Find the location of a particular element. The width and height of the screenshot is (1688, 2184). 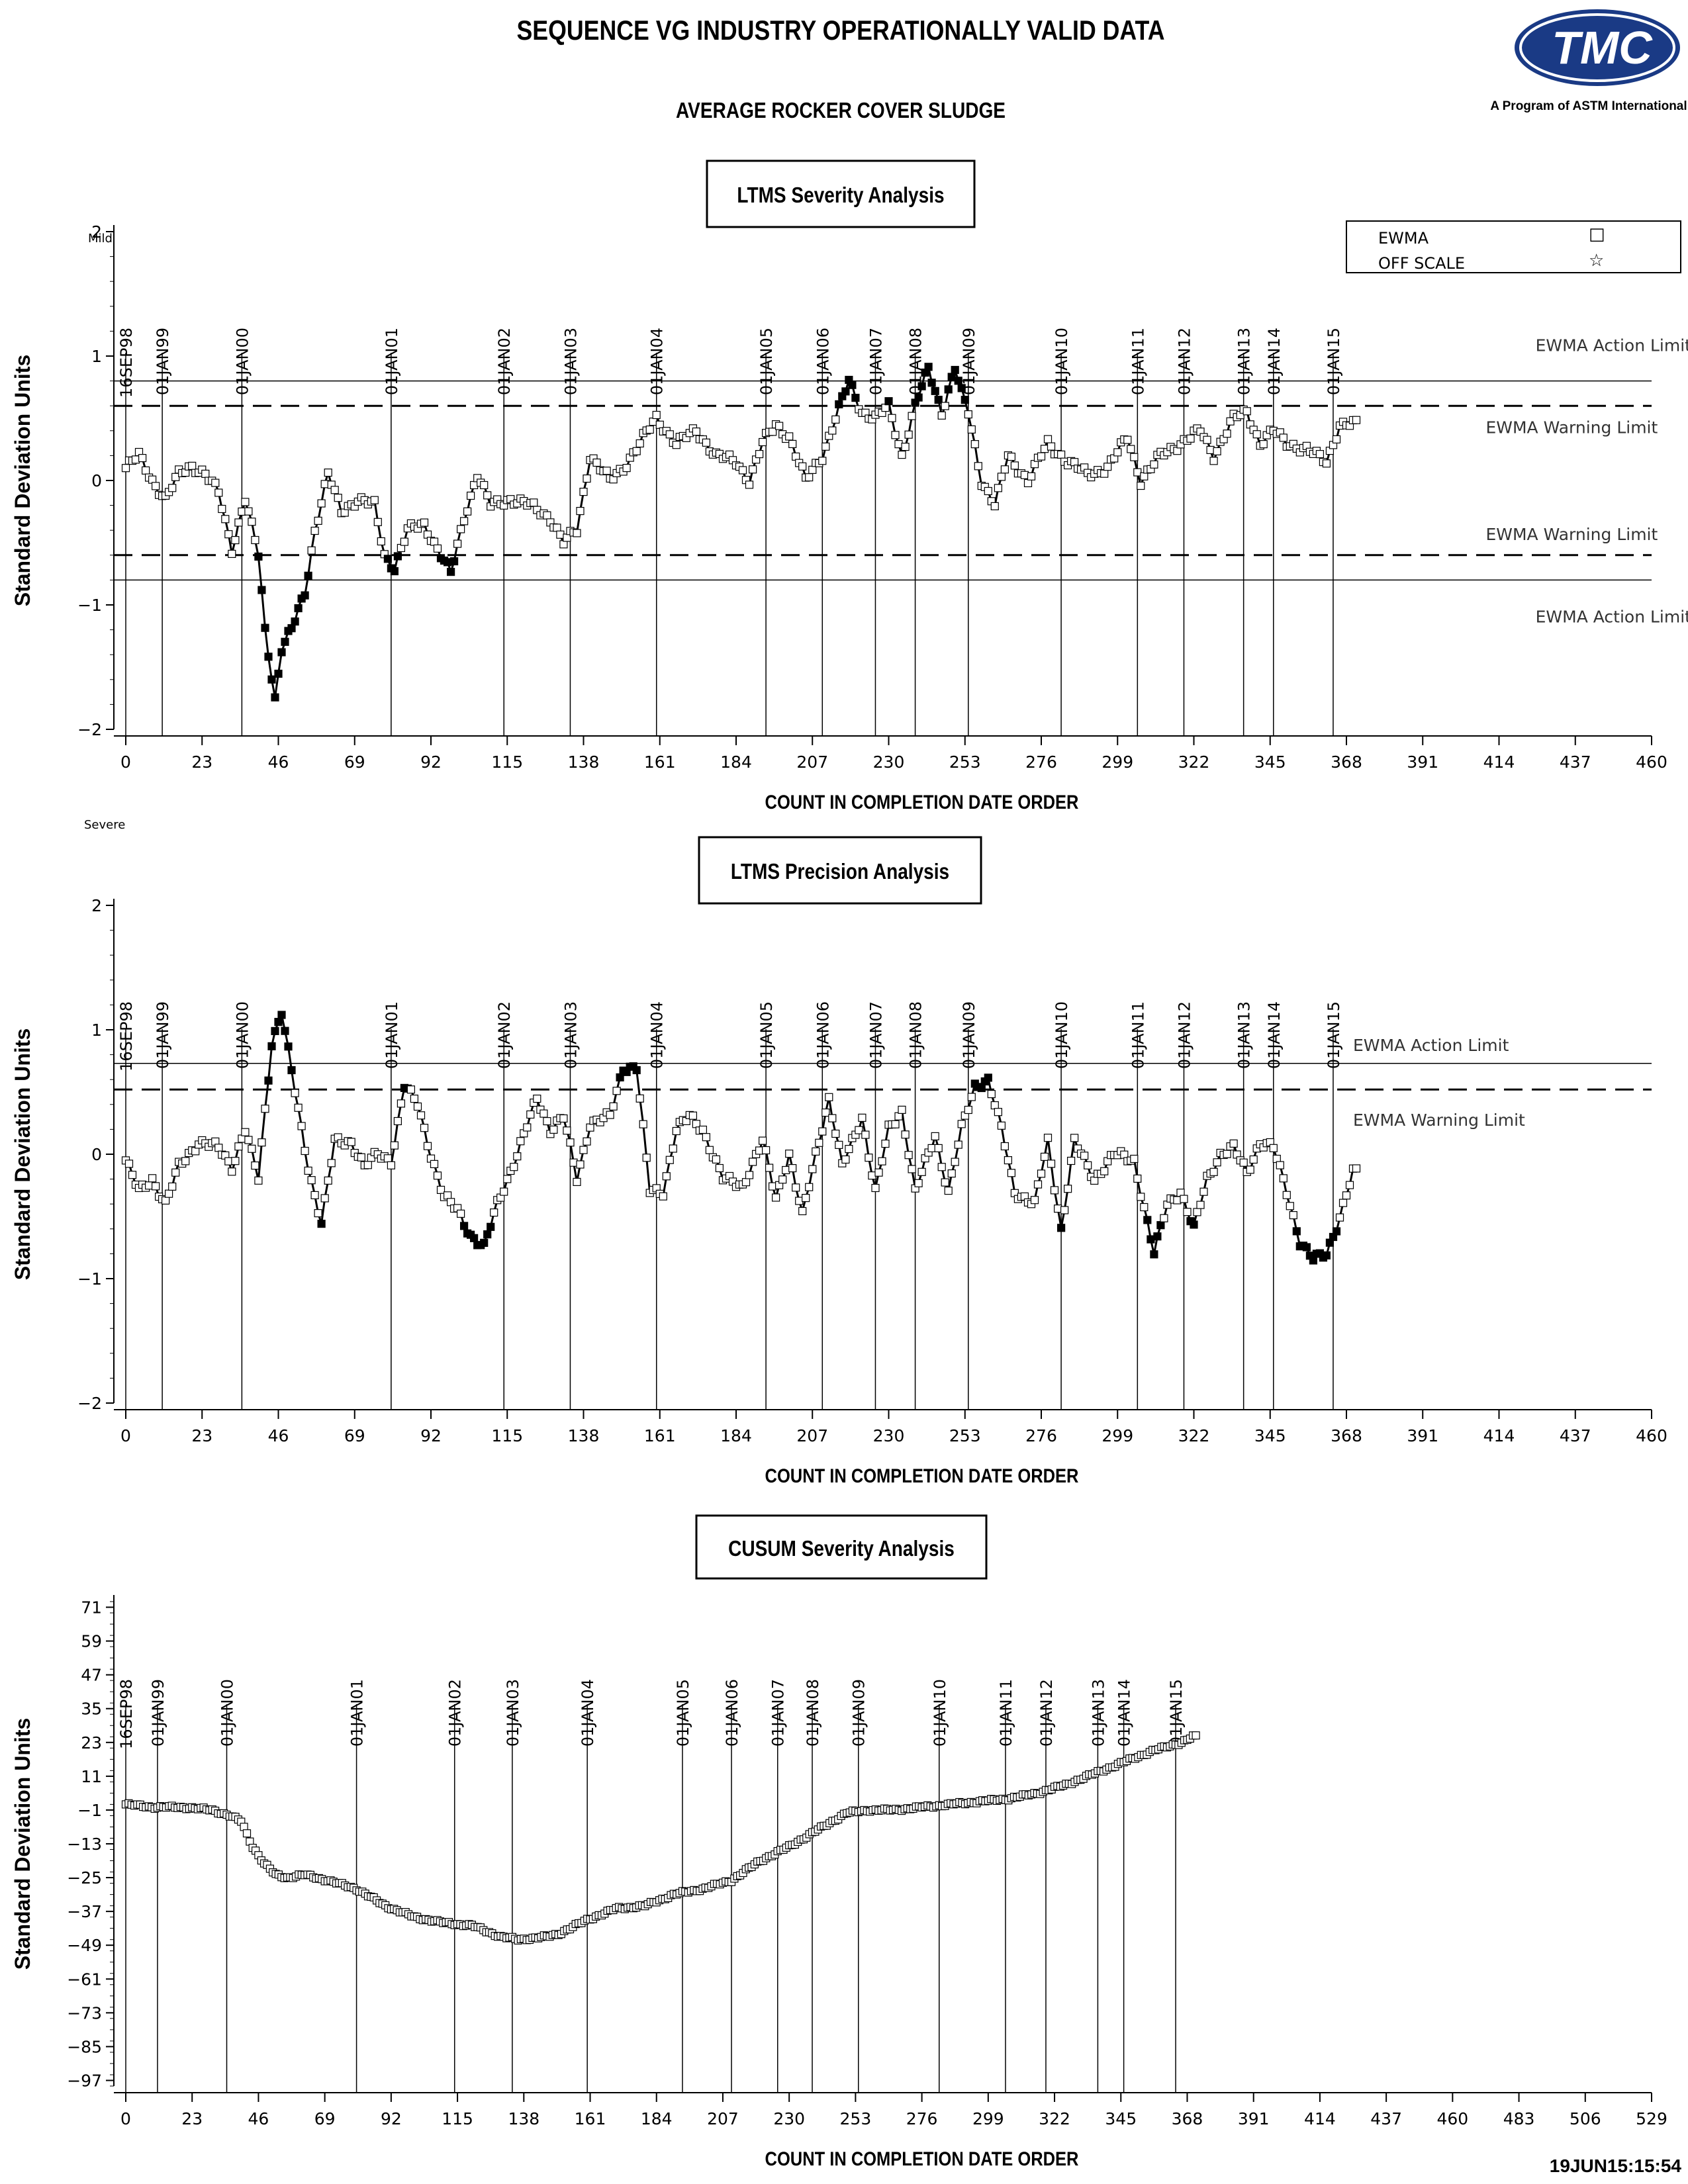

x-tick-label: 207 is located at coordinates (812, 762).